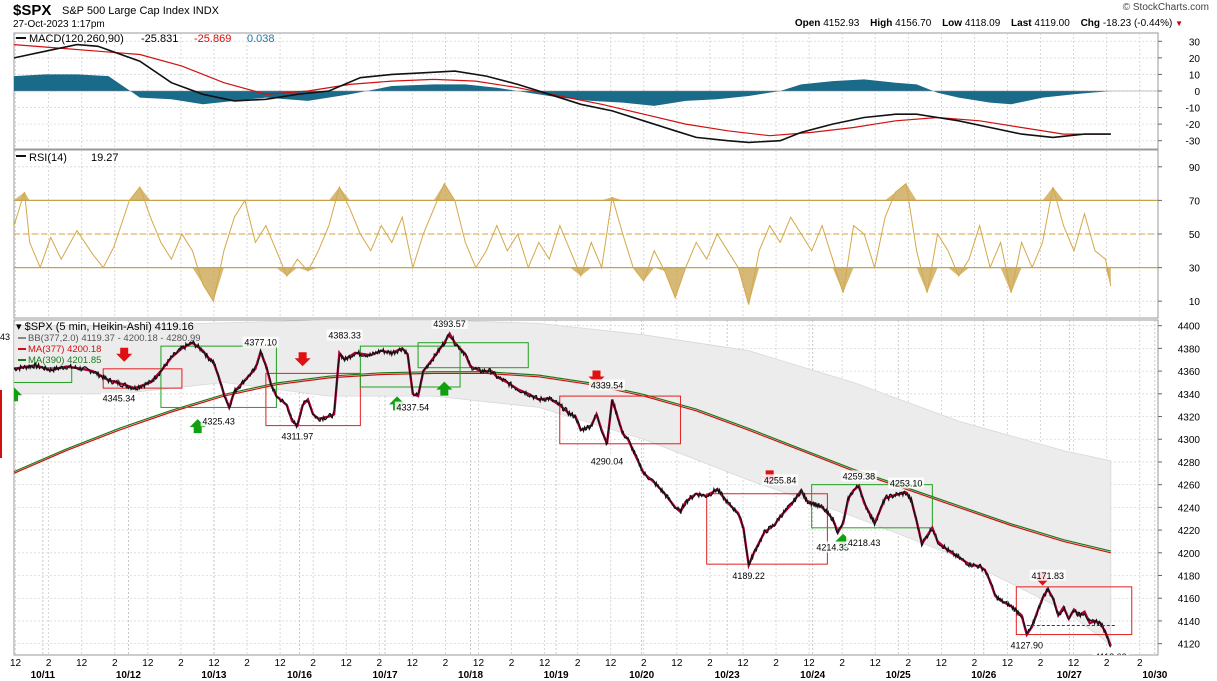 This screenshot has height=681, width=1217. What do you see at coordinates (1189, 372) in the screenshot?
I see `price-y-tick-label: 4360` at bounding box center [1189, 372].